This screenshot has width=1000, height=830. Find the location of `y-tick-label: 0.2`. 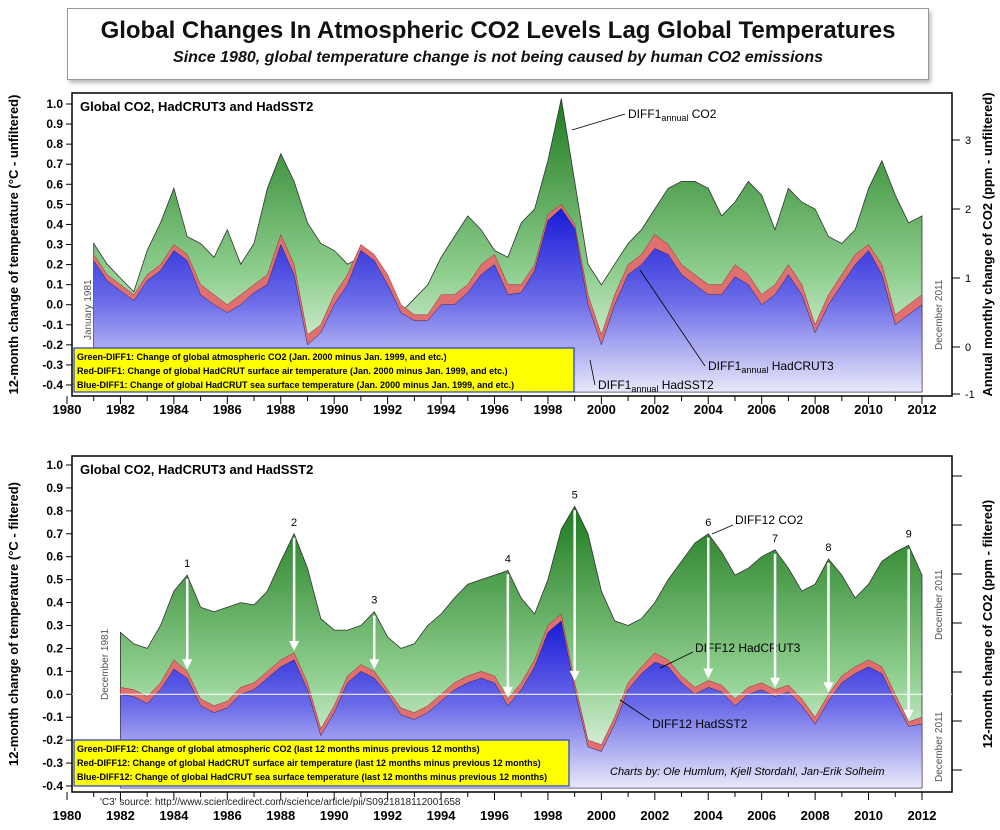

y-tick-label: 0.2 is located at coordinates (54, 648).